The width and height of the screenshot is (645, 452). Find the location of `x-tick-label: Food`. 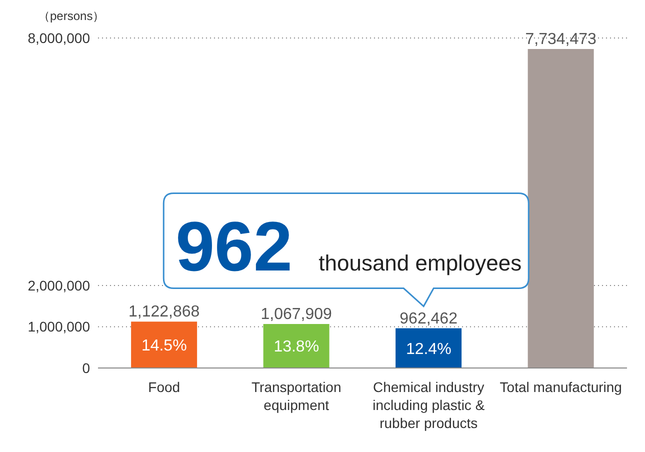

x-tick-label: Food is located at coordinates (164, 387).